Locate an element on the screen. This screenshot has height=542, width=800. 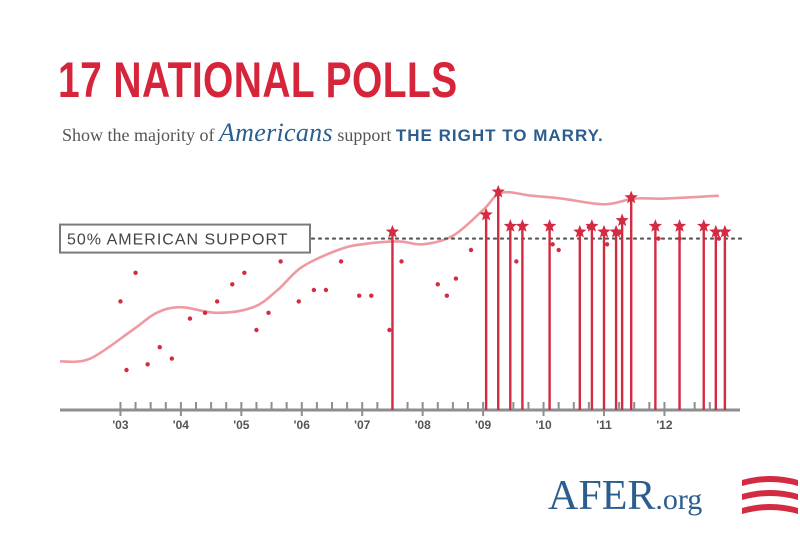
subtitle-right-to-marry: THE RIGHT TO MARRY. is located at coordinates (499, 135).